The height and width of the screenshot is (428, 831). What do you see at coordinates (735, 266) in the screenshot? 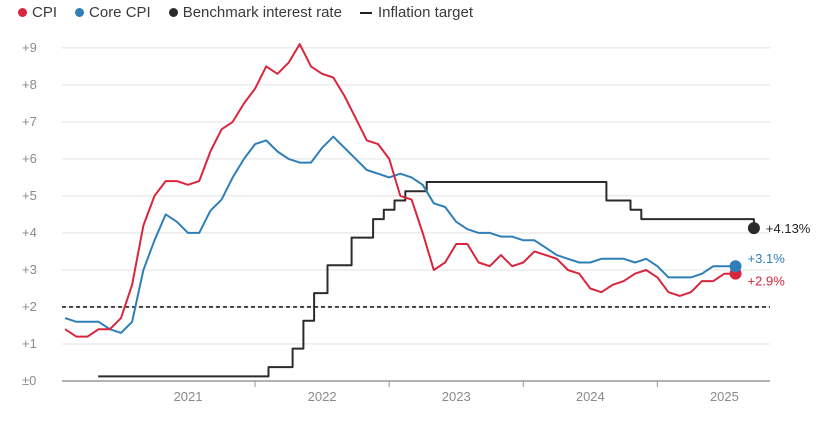
I see `end-marker-core-cpi` at bounding box center [735, 266].